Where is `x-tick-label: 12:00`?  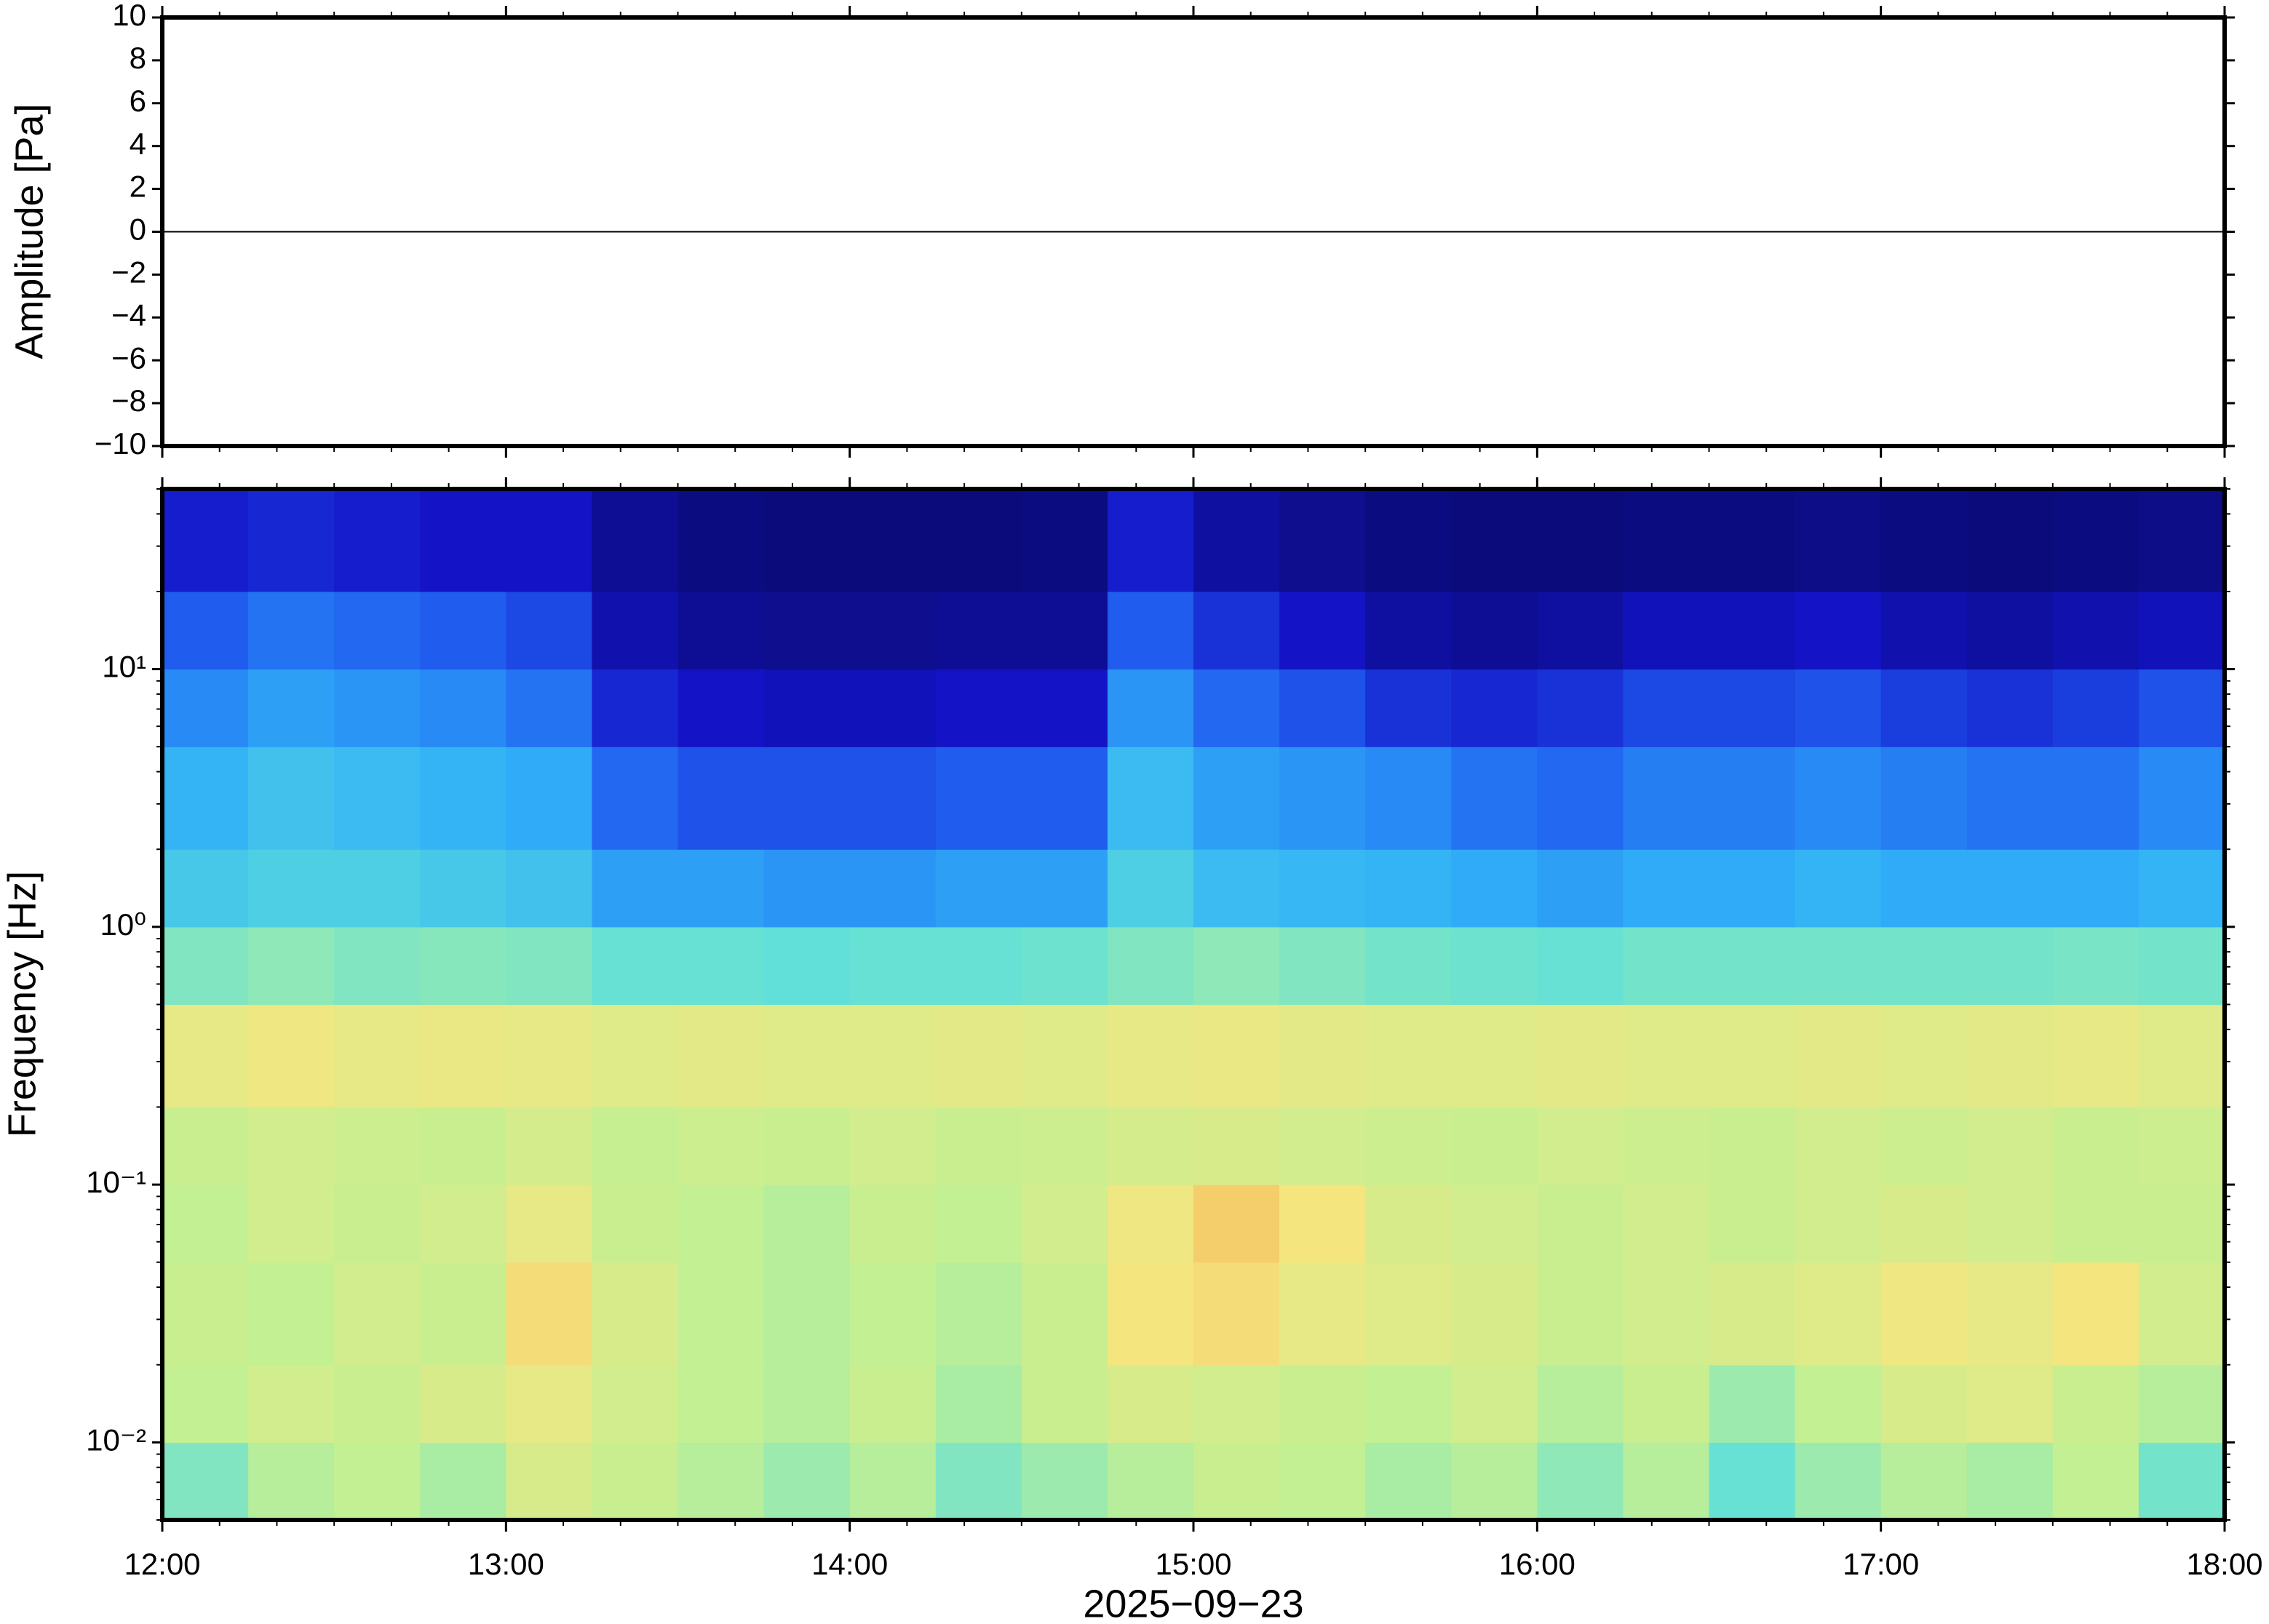 x-tick-label: 12:00 is located at coordinates (162, 1564).